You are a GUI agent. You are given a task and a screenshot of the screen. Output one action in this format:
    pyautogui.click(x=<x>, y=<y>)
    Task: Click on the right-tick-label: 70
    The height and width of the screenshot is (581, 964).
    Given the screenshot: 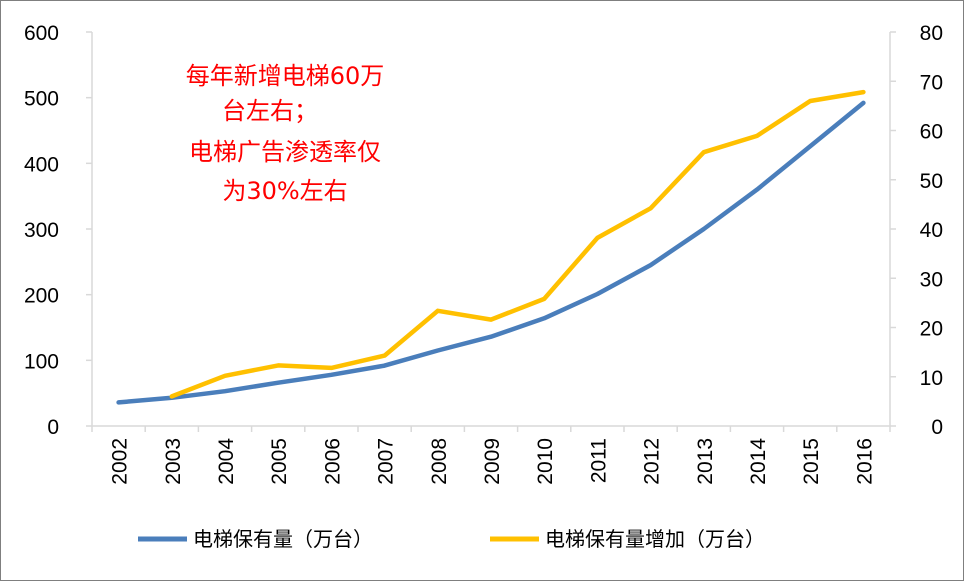 What is the action you would take?
    pyautogui.click(x=931, y=82)
    